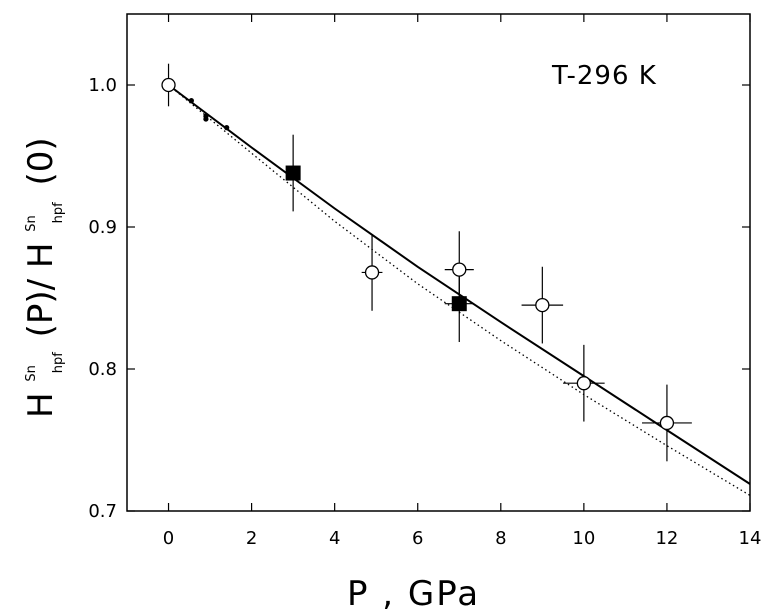 This screenshot has width=768, height=613. What do you see at coordinates (31, 223) in the screenshot?
I see `y-label-sup2: Sn` at bounding box center [31, 223].